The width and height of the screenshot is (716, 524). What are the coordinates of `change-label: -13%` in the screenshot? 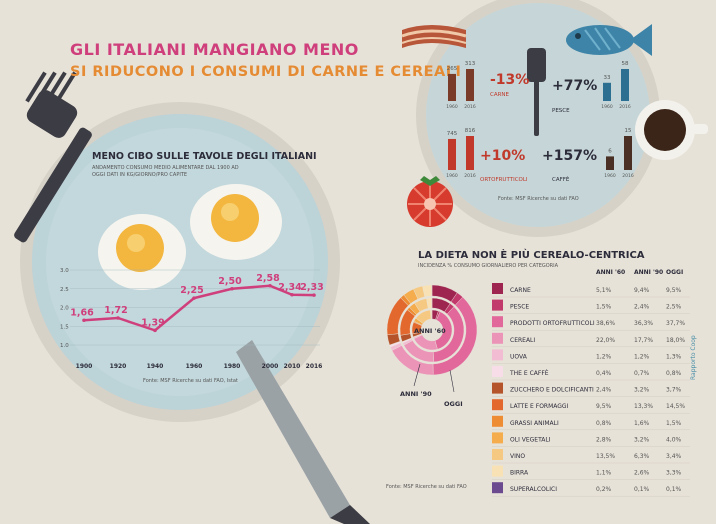 It's located at (509, 80).